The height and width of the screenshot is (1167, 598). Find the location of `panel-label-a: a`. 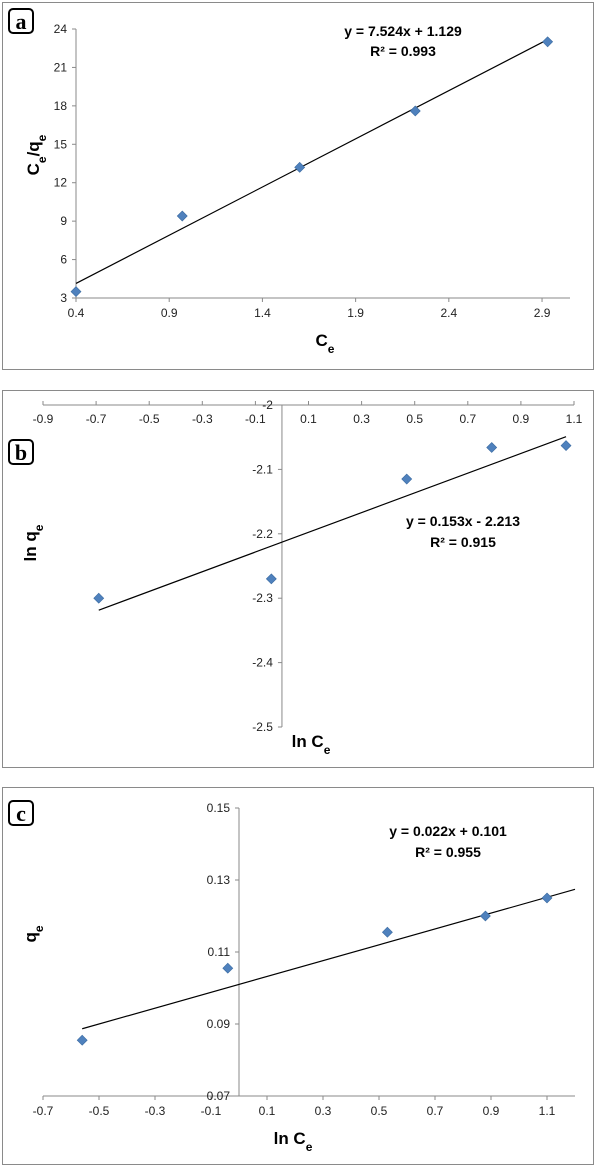

panel-label-a: a is located at coordinates (21, 21).